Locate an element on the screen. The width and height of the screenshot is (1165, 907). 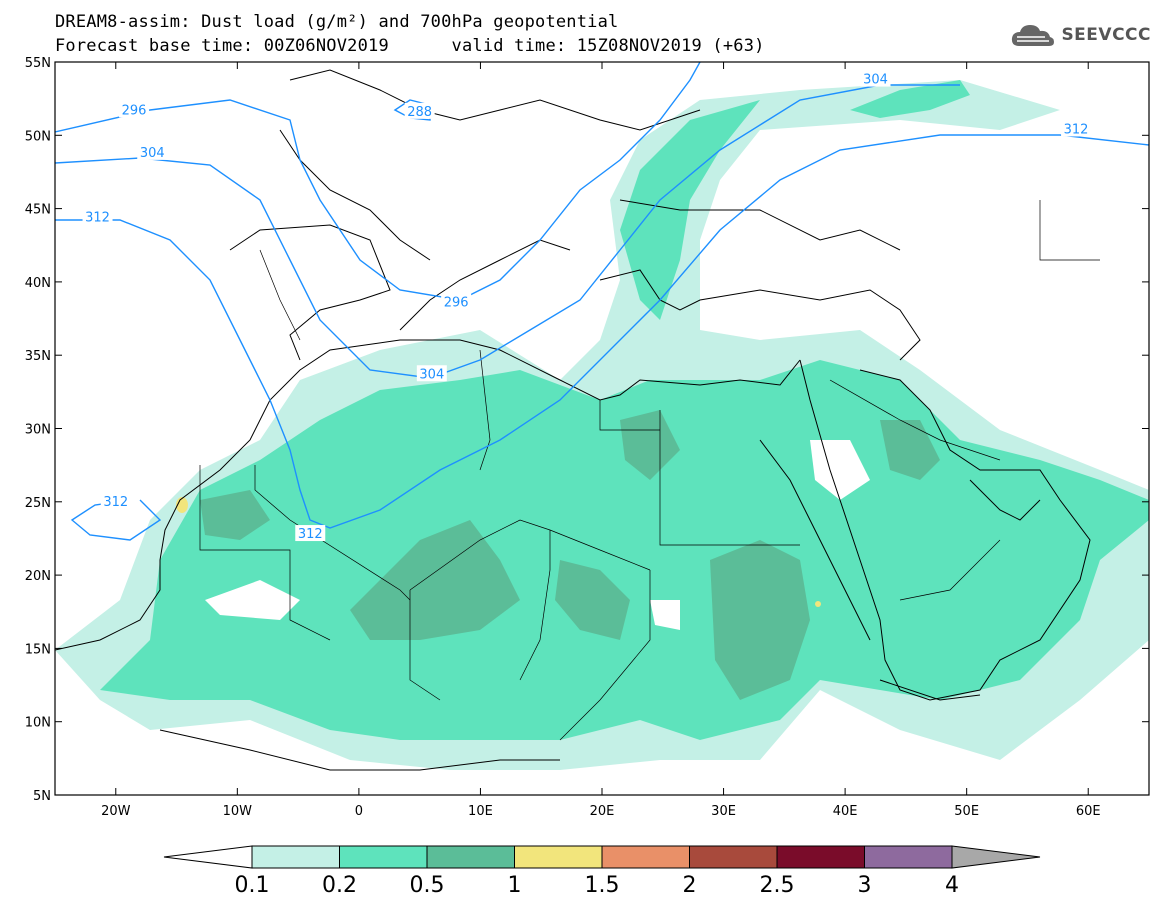
logo-text: SEEVCCC is located at coordinates (1106, 35).